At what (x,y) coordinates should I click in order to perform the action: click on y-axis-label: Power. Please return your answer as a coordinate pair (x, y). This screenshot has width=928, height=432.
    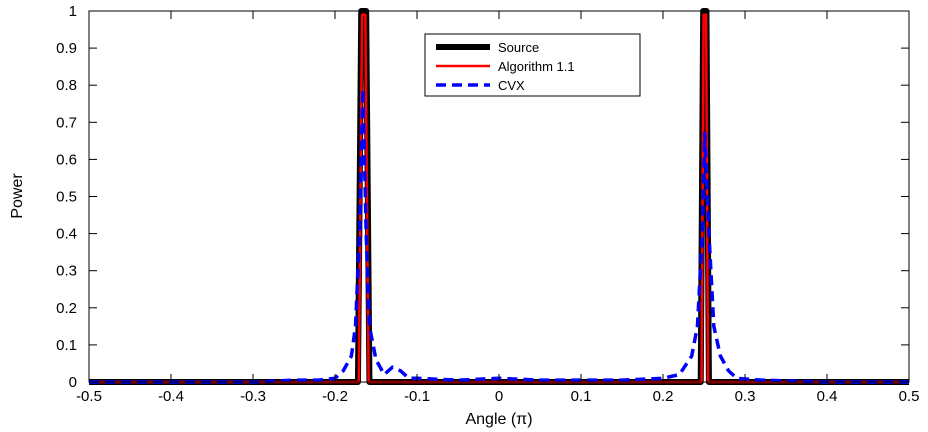
    Looking at the image, I should click on (17, 196).